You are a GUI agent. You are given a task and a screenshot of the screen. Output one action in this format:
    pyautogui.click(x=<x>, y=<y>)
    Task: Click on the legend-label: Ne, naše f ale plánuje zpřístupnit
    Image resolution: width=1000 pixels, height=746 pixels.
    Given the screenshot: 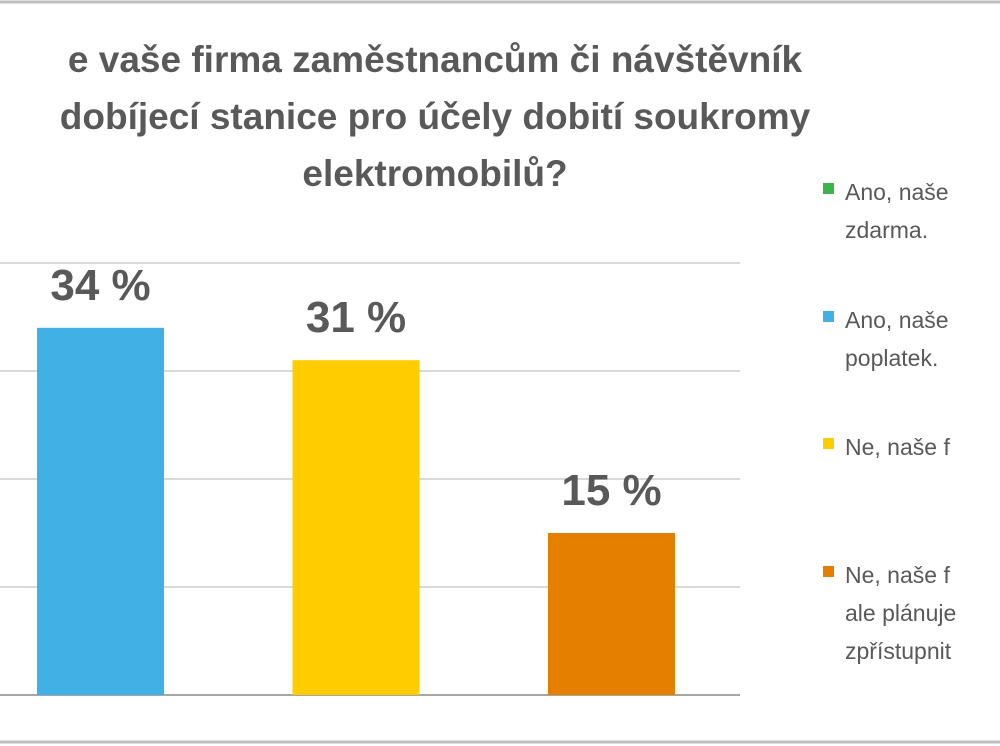 What is the action you would take?
    pyautogui.click(x=900, y=613)
    